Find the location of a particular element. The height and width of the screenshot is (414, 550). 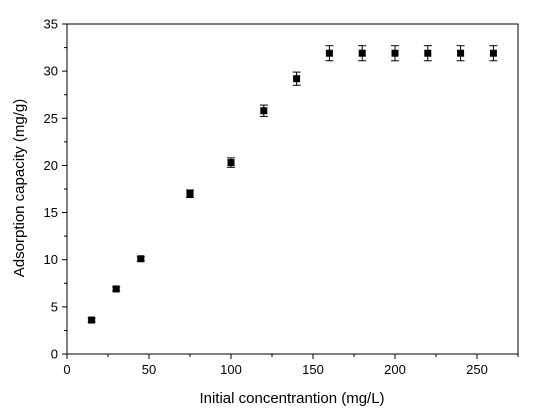

y-axis-title: Adsorption capacity (mg/g) is located at coordinates (19, 188).